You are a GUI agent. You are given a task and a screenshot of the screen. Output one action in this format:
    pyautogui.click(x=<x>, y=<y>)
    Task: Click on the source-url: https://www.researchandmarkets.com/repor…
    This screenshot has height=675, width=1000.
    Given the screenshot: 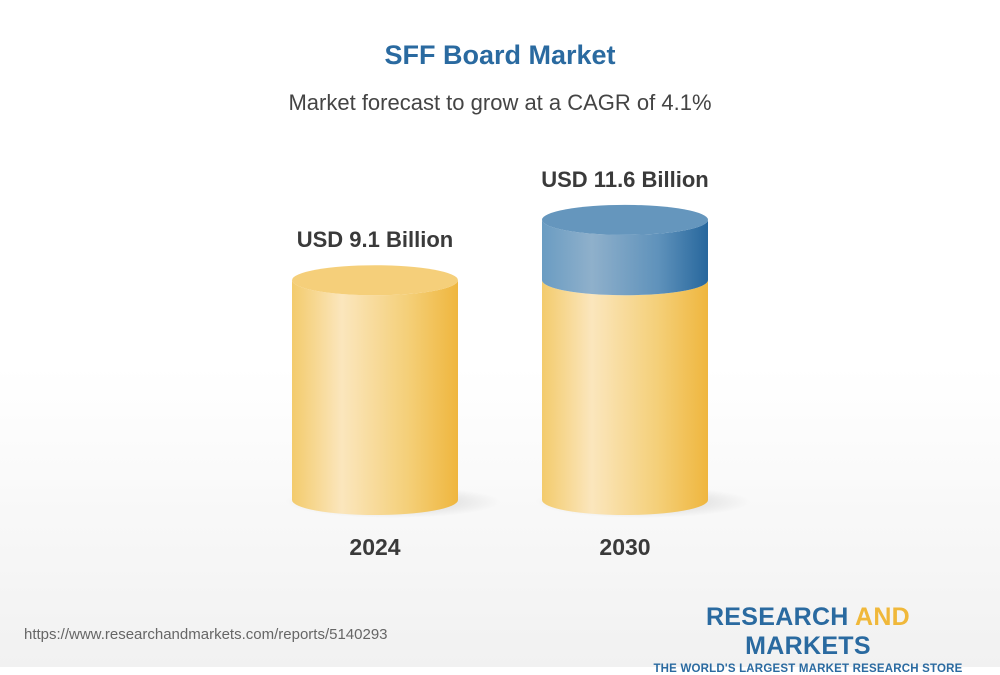 What is the action you would take?
    pyautogui.click(x=206, y=634)
    